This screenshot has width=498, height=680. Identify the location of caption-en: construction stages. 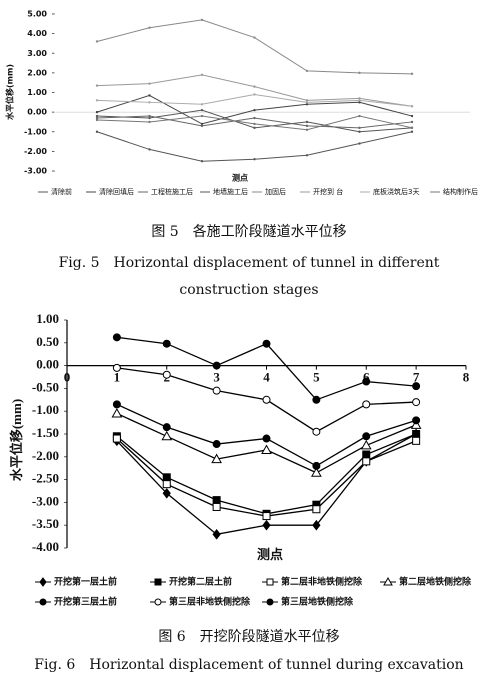
(248, 290).